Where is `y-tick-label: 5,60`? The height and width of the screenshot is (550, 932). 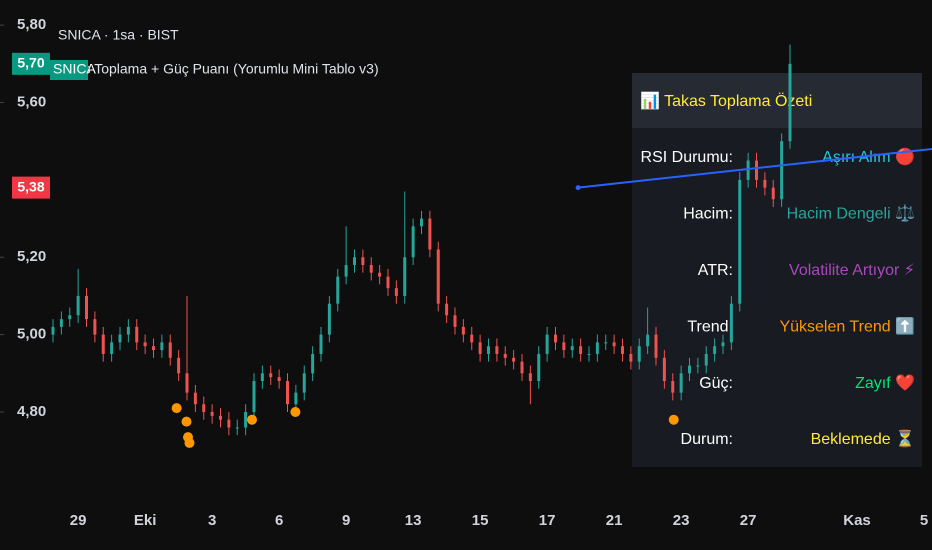
y-tick-label: 5,60 is located at coordinates (31, 101).